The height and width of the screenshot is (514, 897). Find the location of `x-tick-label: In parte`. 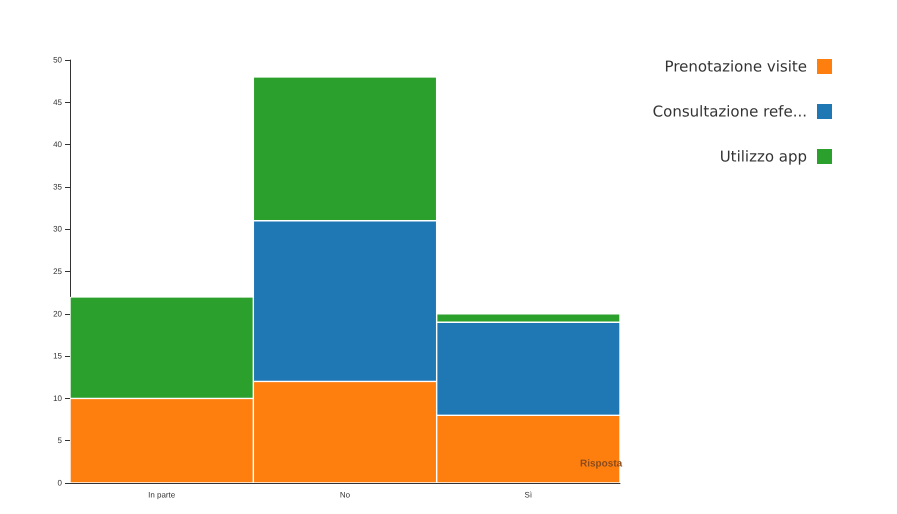

x-tick-label: In parte is located at coordinates (162, 495).